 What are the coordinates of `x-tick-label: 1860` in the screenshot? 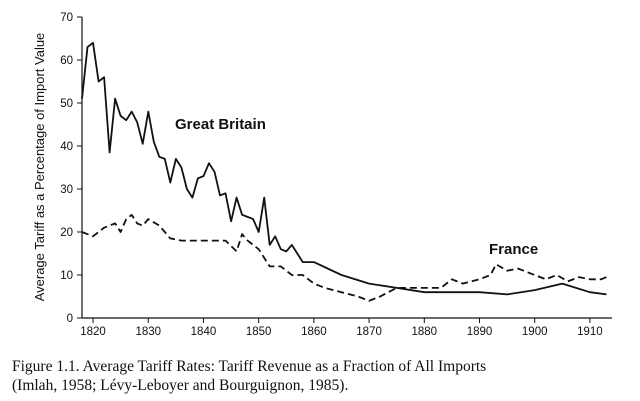 It's located at (314, 332).